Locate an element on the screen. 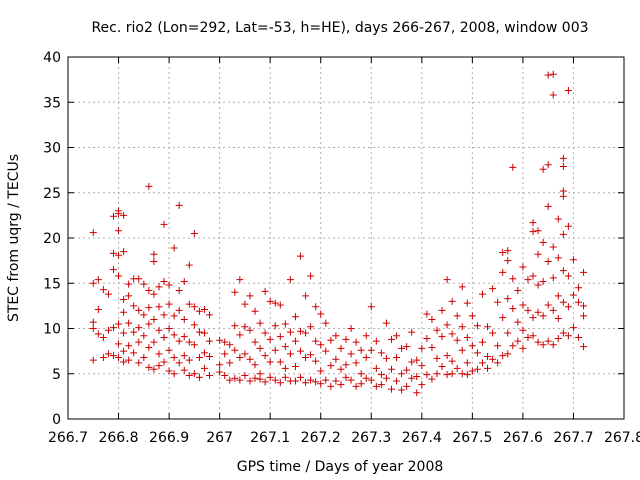 The image size is (640, 480). x-tick-label: 266.8 is located at coordinates (118, 438).